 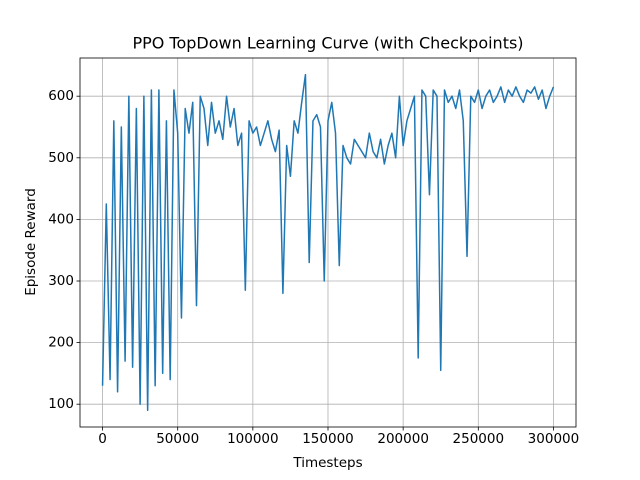 What do you see at coordinates (328, 439) in the screenshot?
I see `x-tick-label: 150000` at bounding box center [328, 439].